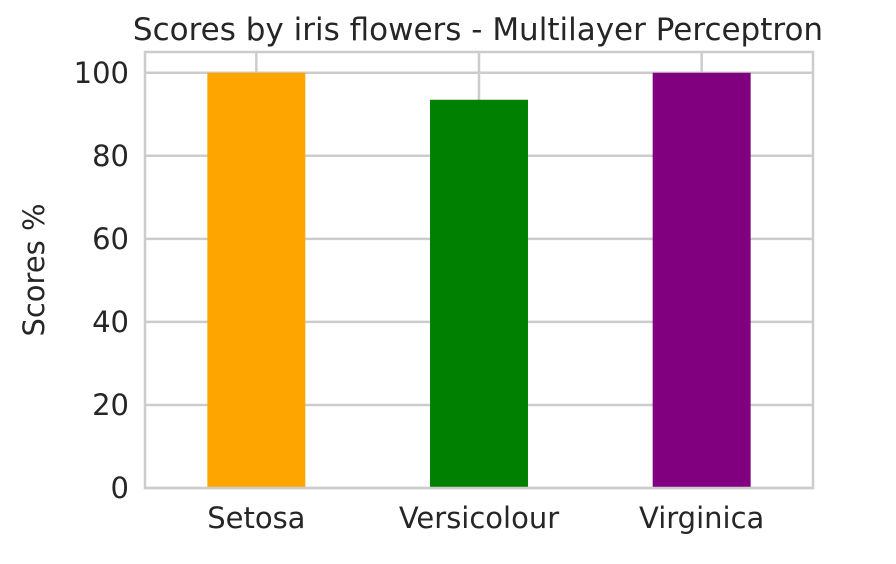 This screenshot has height=564, width=896. I want to click on y-tick-label: 40, so click(110, 322).